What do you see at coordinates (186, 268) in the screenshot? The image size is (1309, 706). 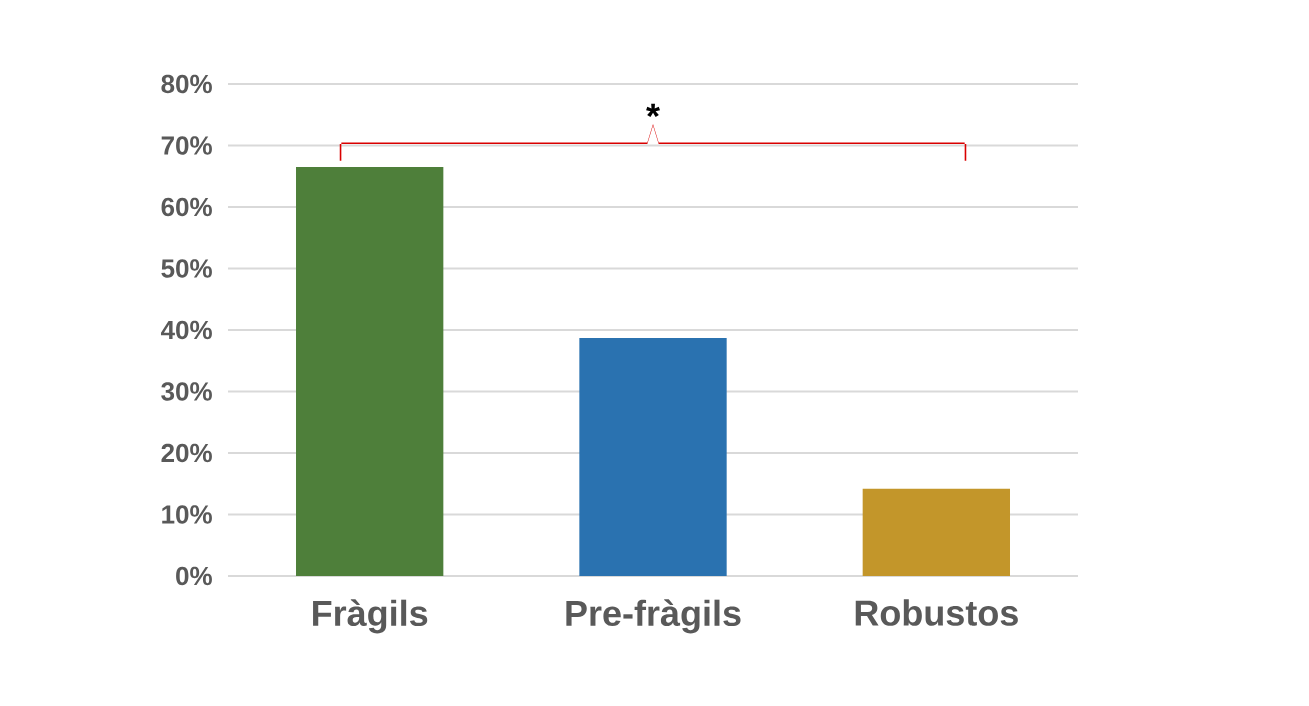 I see `y-tick-label: 50%` at bounding box center [186, 268].